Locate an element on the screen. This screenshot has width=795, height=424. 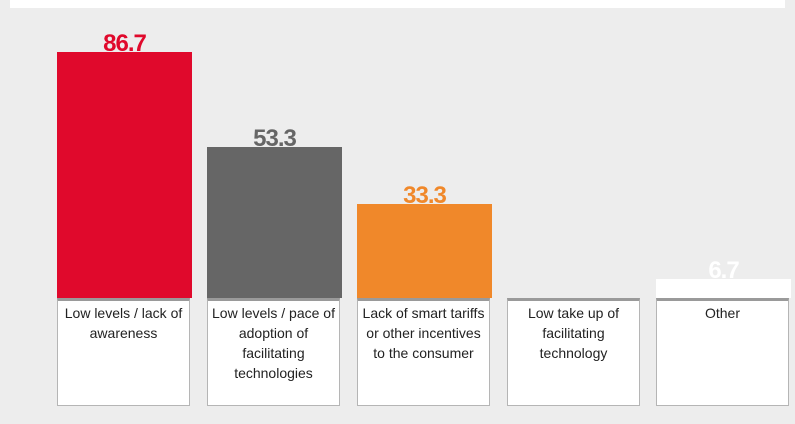
value-label: 6.7 is located at coordinates (723, 270).